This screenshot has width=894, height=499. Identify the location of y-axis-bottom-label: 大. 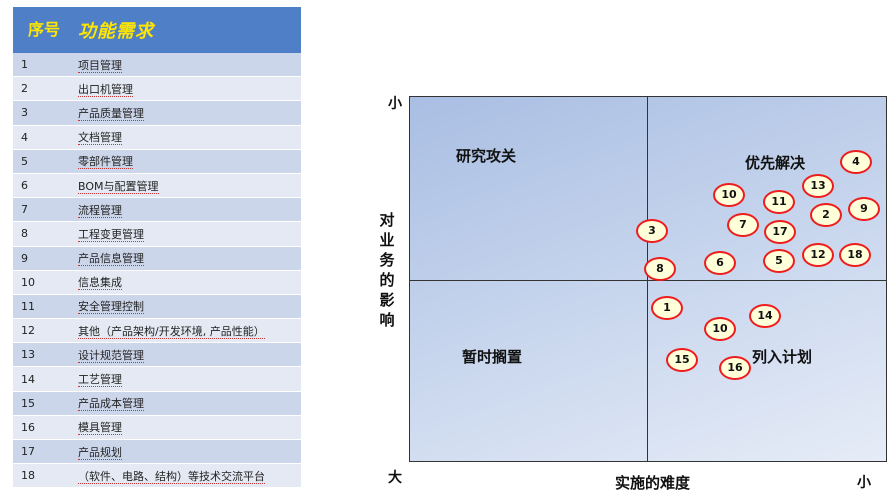
(395, 478).